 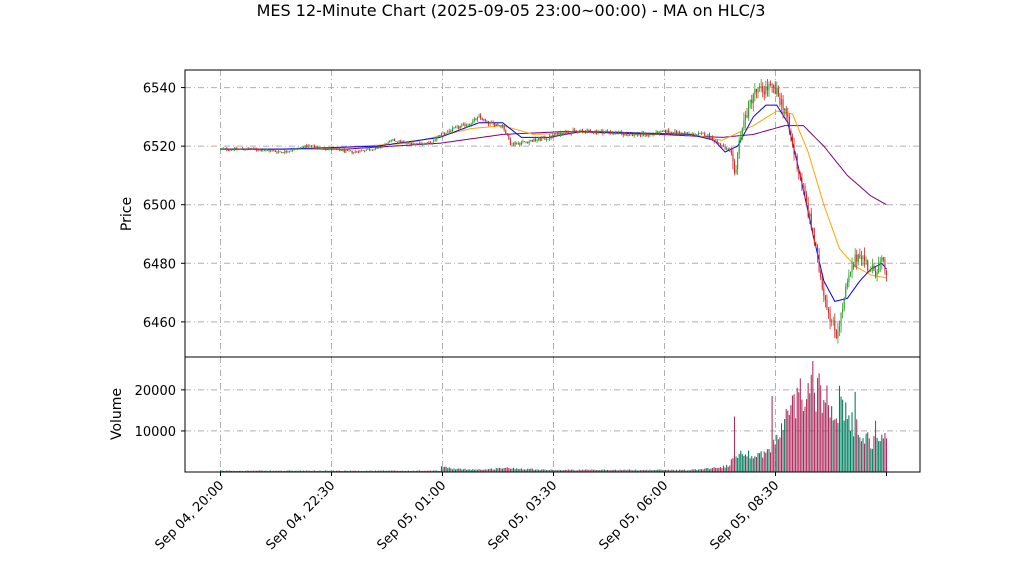 What do you see at coordinates (159, 89) in the screenshot?
I see `price-y-tick-label: 6540` at bounding box center [159, 89].